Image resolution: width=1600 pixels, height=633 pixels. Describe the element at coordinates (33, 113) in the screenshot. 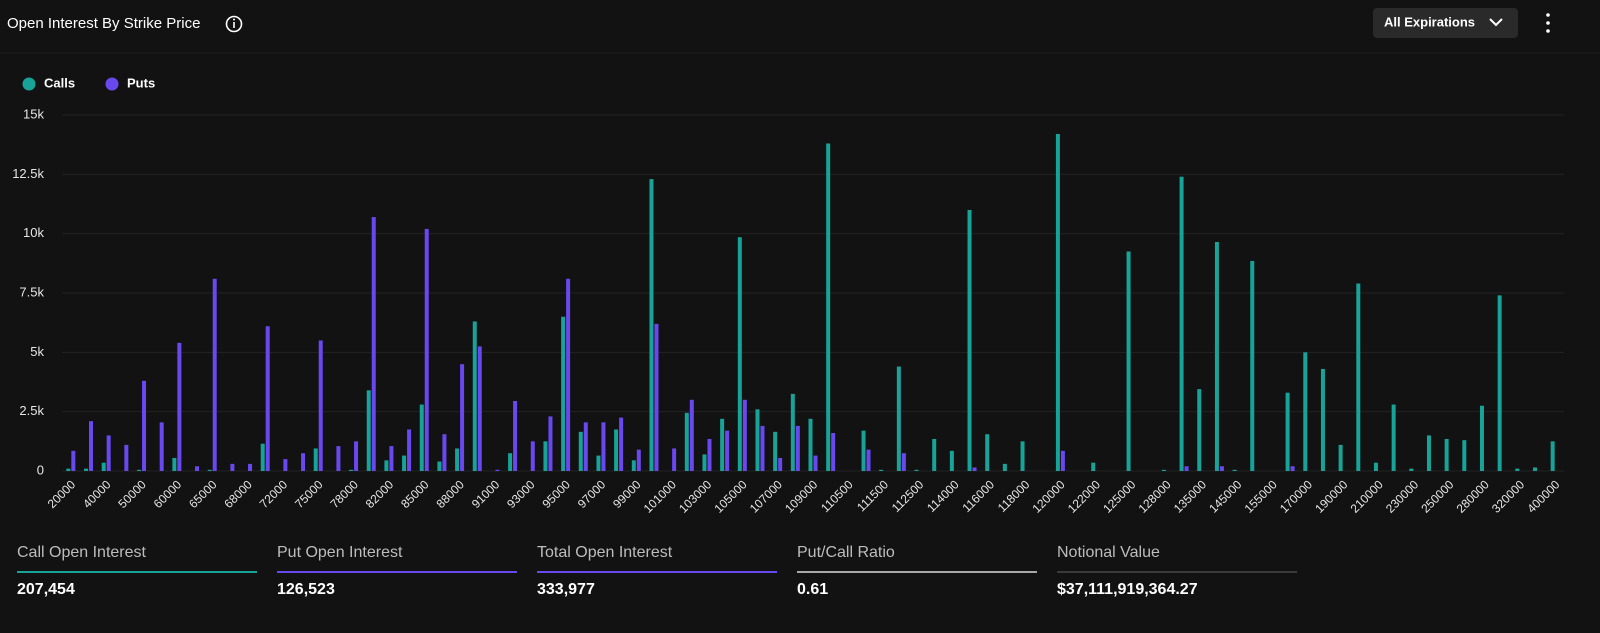

I see `y-tick-label: 15k` at that location.